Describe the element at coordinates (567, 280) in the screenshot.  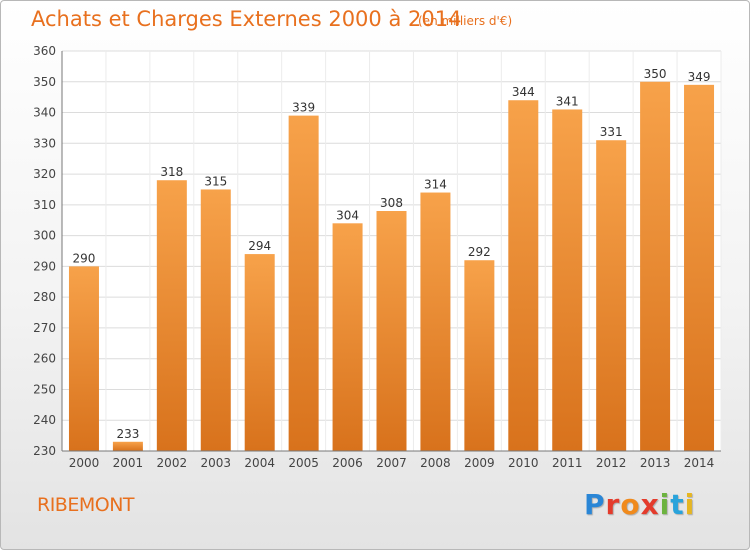
I see `bar-2011` at that location.